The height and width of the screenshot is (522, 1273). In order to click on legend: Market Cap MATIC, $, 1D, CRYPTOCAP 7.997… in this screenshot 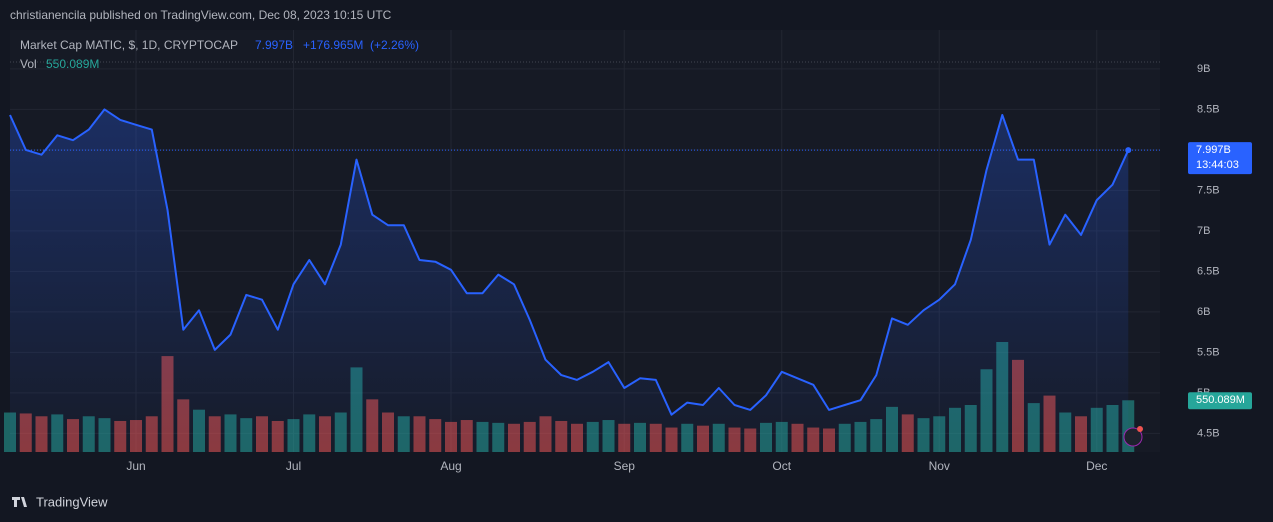, I will do `click(219, 54)`.